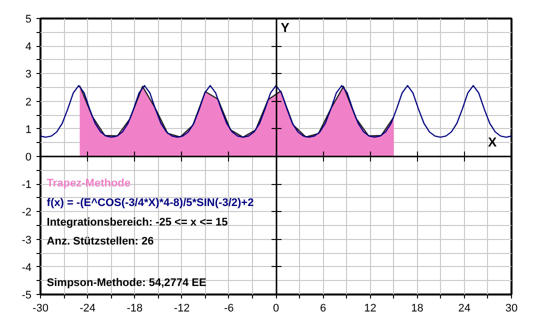  I want to click on y-tick-label: -1, so click(27, 185).